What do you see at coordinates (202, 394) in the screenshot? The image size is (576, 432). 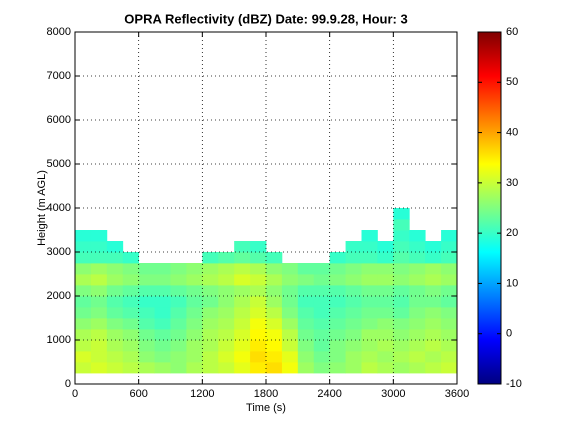 I see `x-tick-label: 1200` at bounding box center [202, 394].